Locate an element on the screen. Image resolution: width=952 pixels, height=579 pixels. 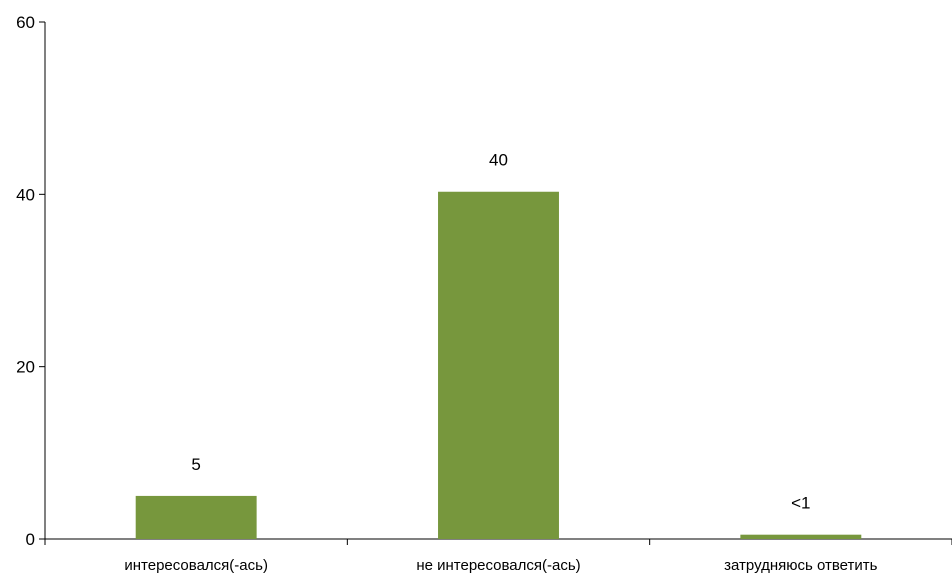
x-category-label: не интересовался(-ась) is located at coordinates (498, 565).